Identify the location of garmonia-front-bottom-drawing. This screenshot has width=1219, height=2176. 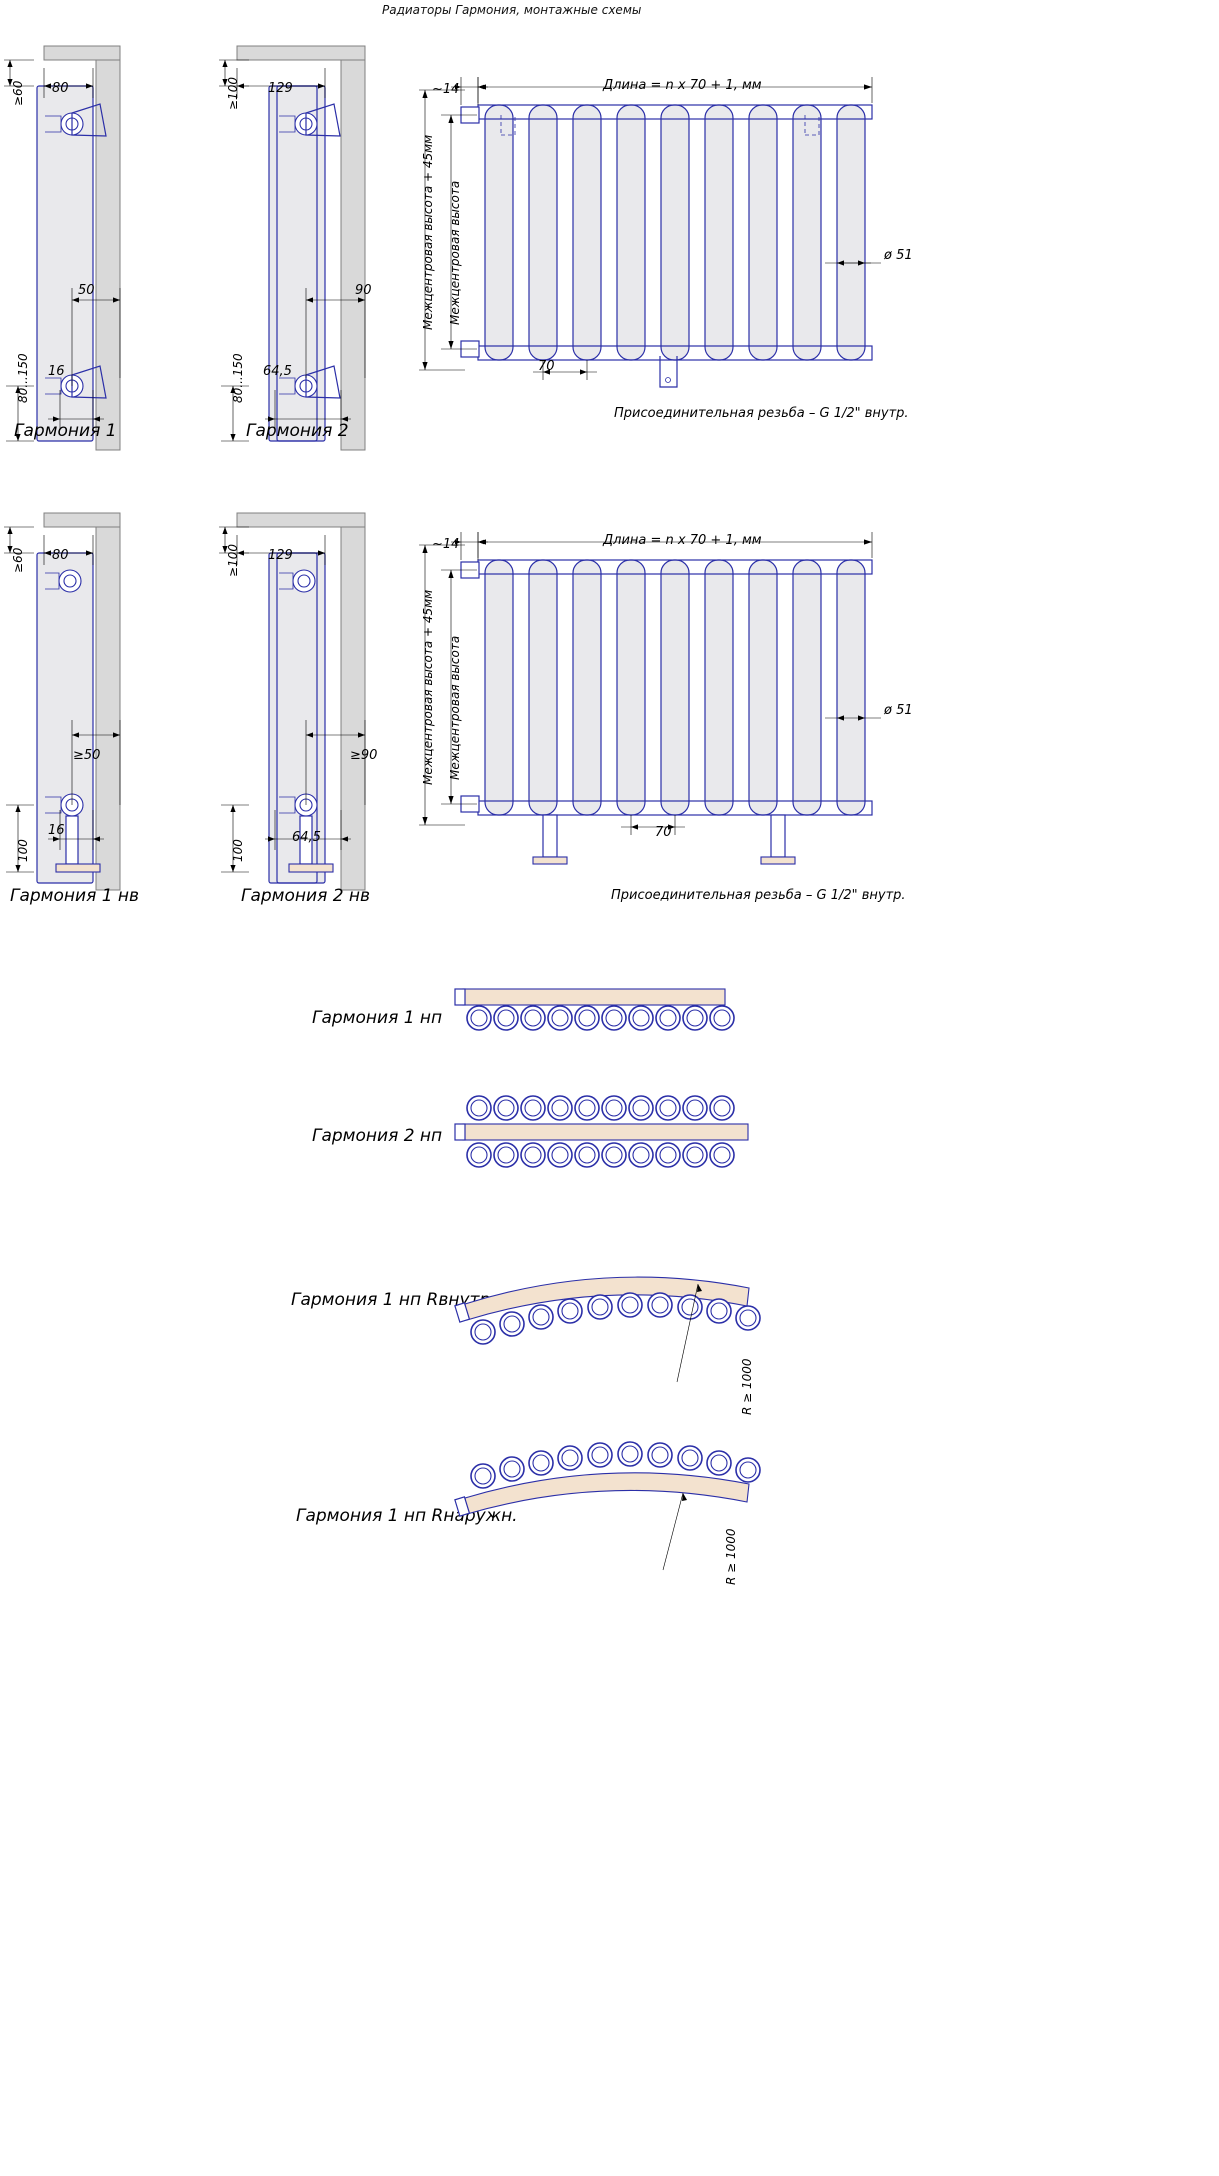
(650, 698).